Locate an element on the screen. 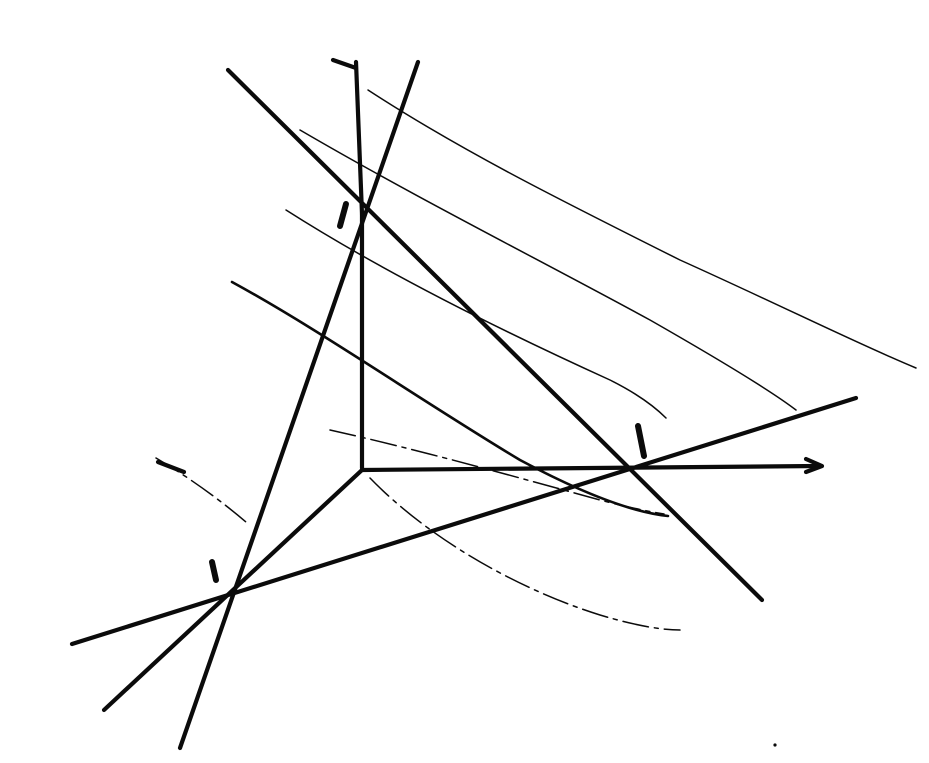  contour-fourth is located at coordinates (450, 399).